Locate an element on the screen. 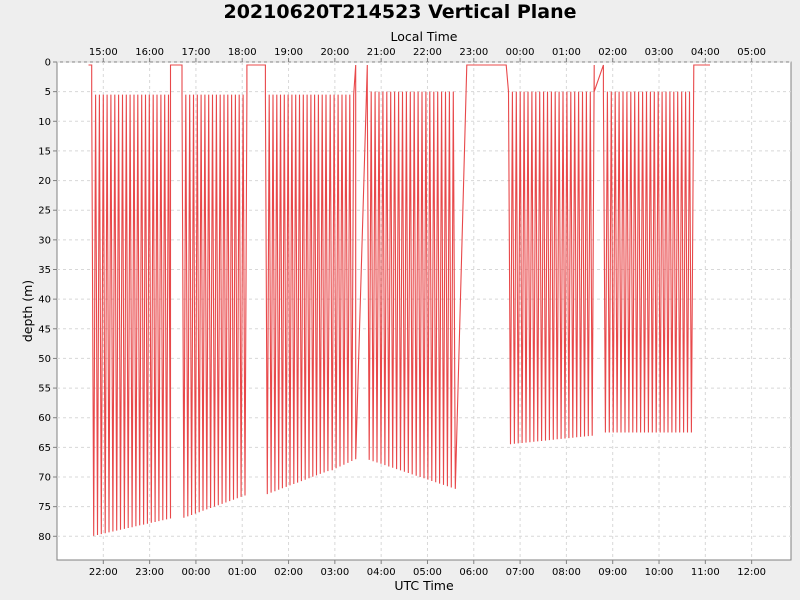 This screenshot has width=800, height=600. x2-tick-label: 05:00 is located at coordinates (751, 52).